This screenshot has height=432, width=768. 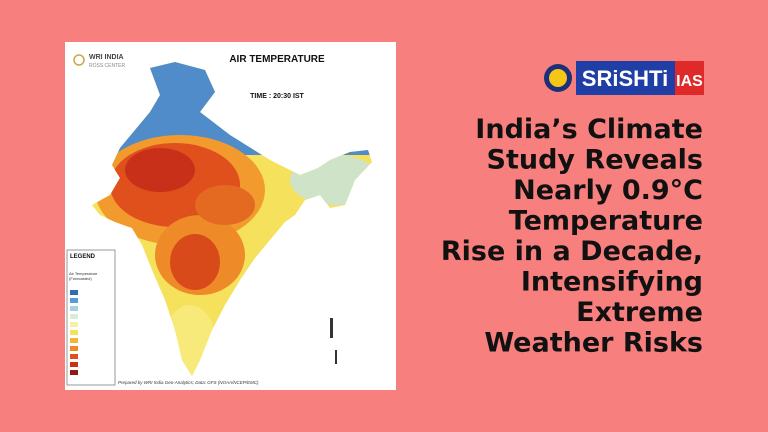 I want to click on legend-subtitle-box: Air Temperature (Forecasted), so click(x=83, y=276).